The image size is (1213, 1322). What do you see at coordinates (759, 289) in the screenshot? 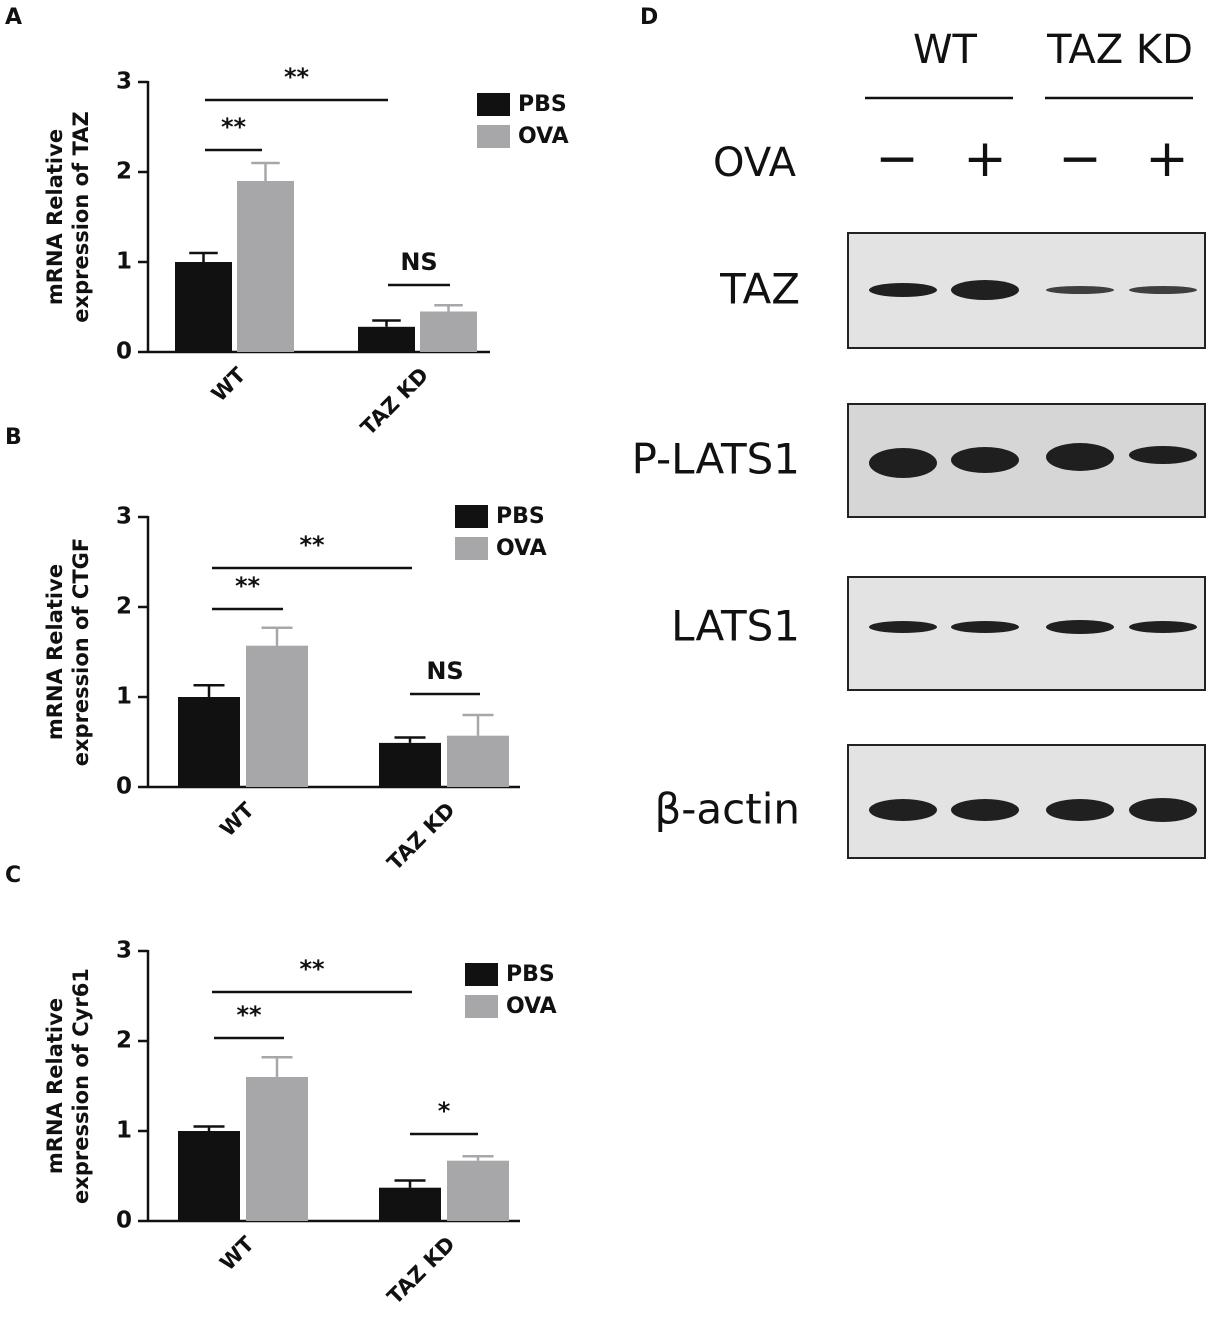
I see `row-label: TAZ` at bounding box center [759, 289].